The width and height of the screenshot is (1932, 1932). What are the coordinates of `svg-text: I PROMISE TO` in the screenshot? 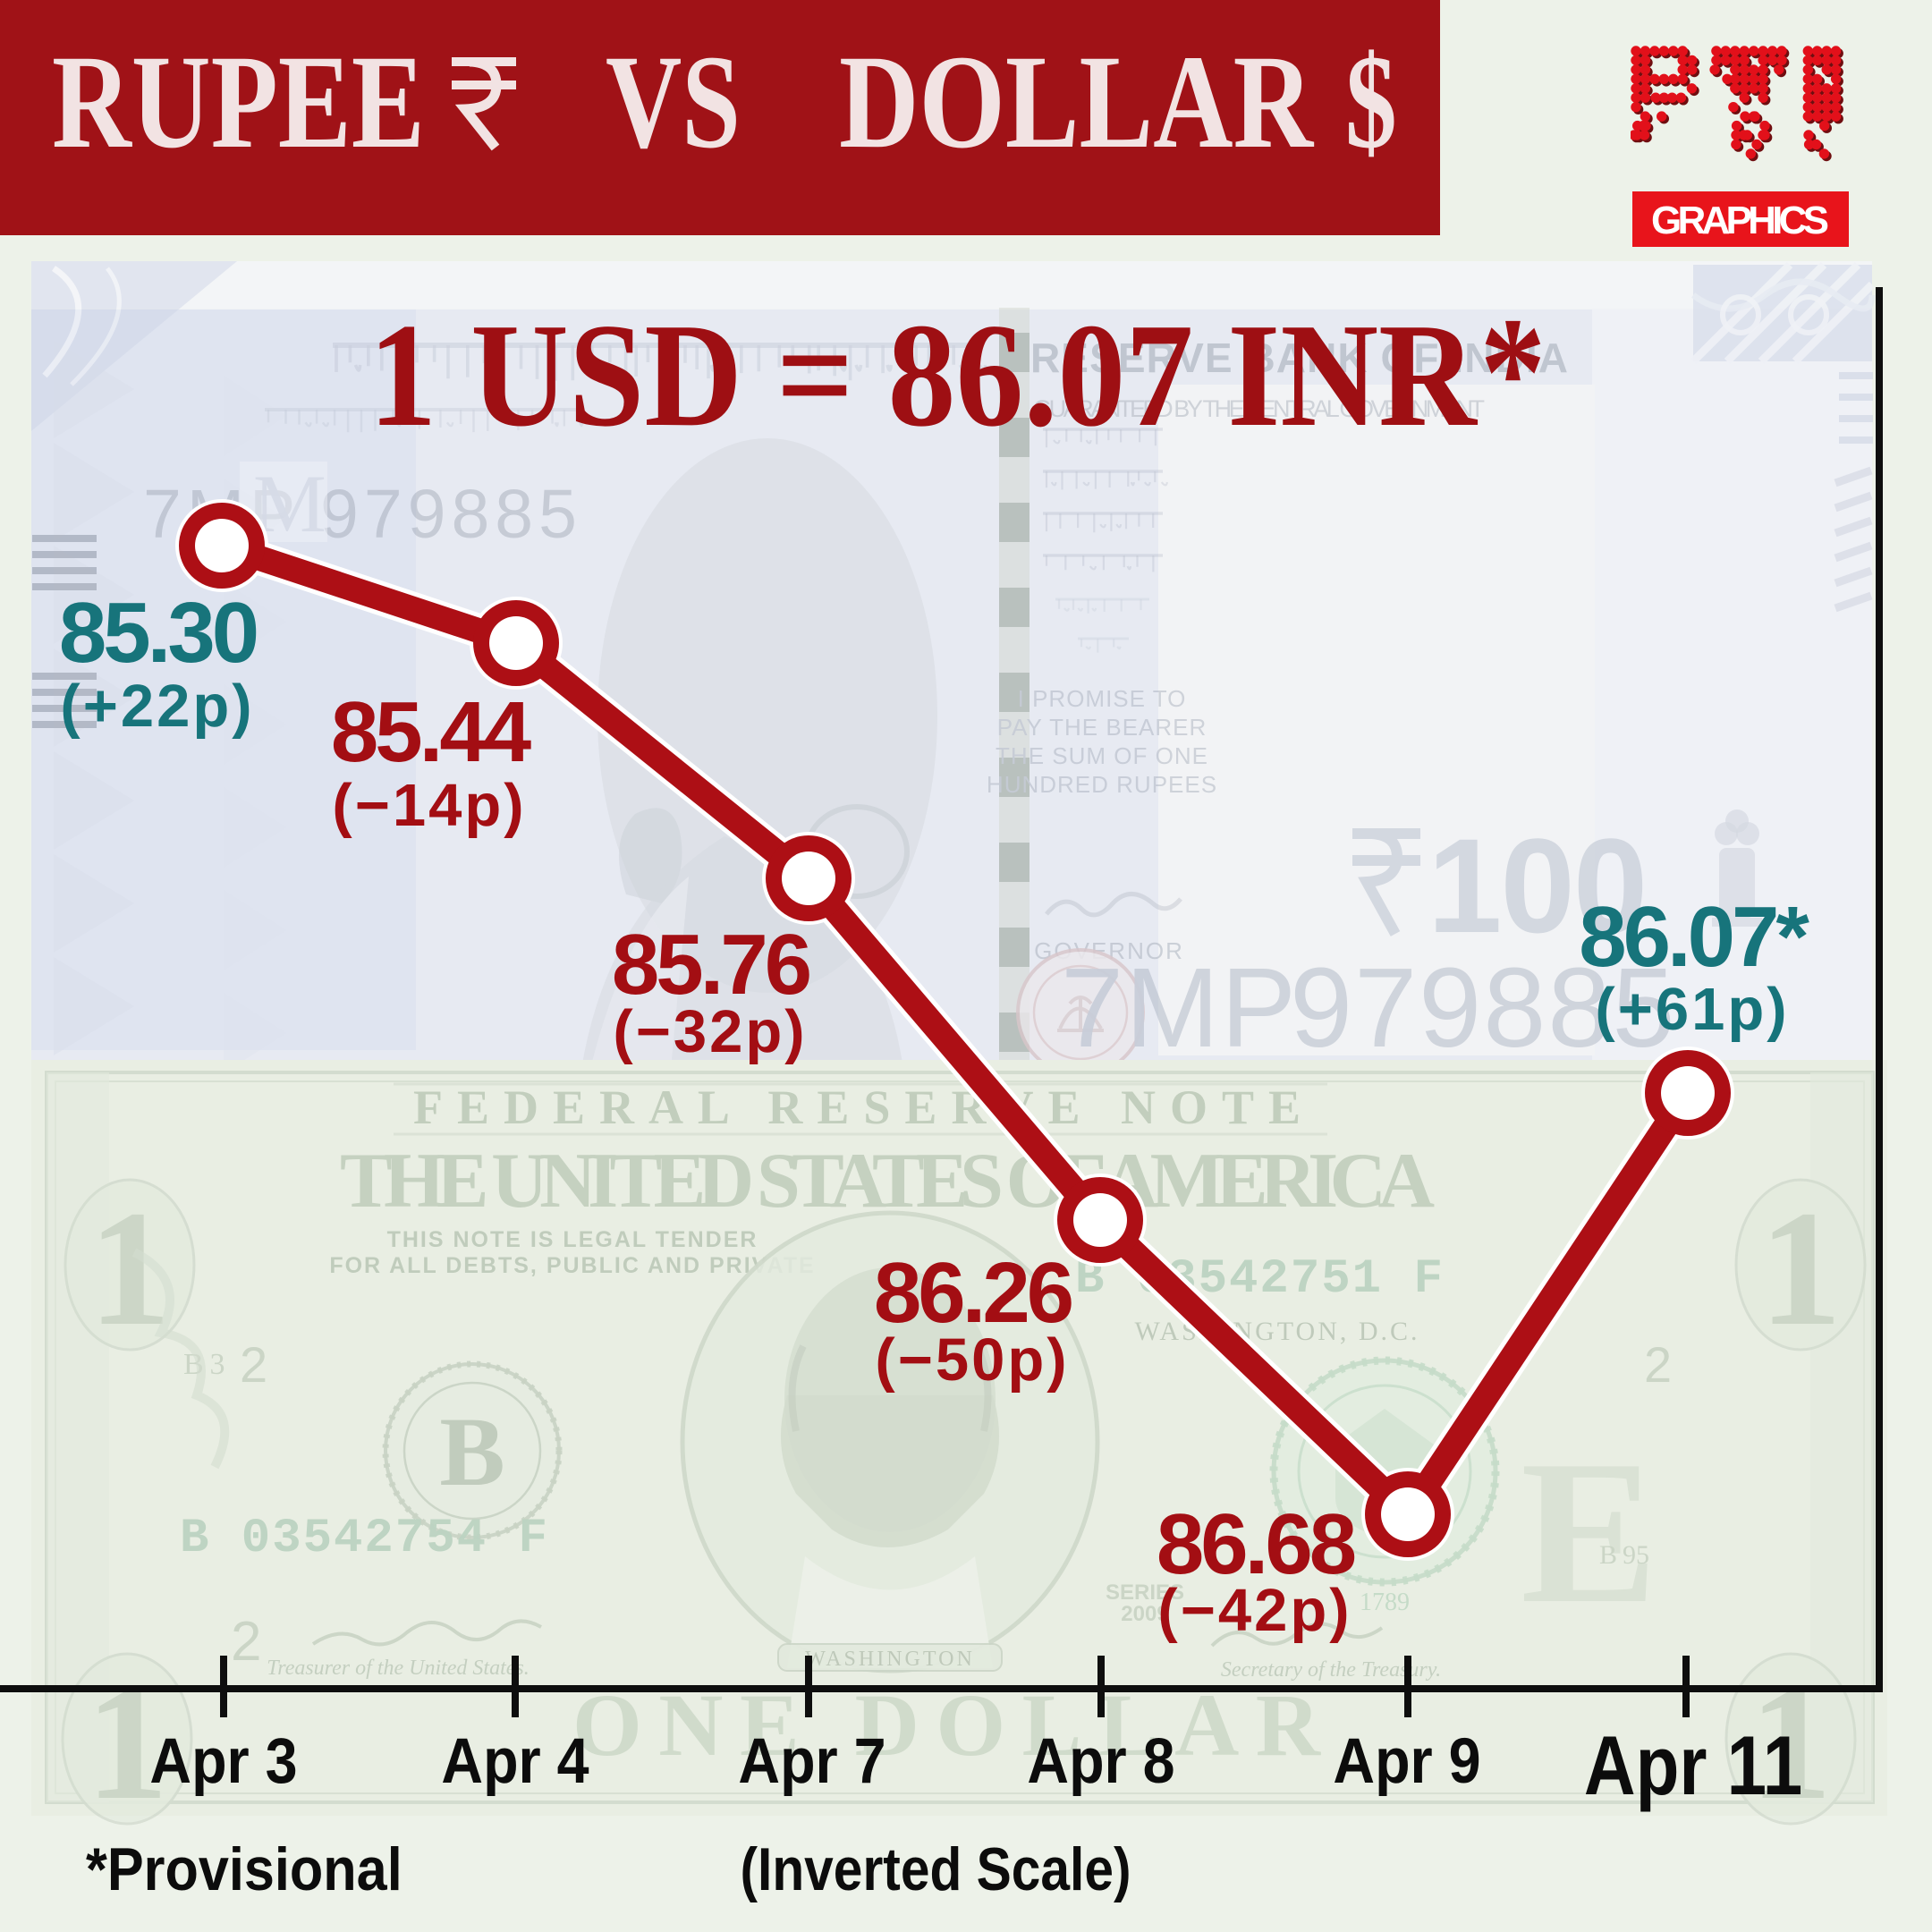 It's located at (1102, 698).